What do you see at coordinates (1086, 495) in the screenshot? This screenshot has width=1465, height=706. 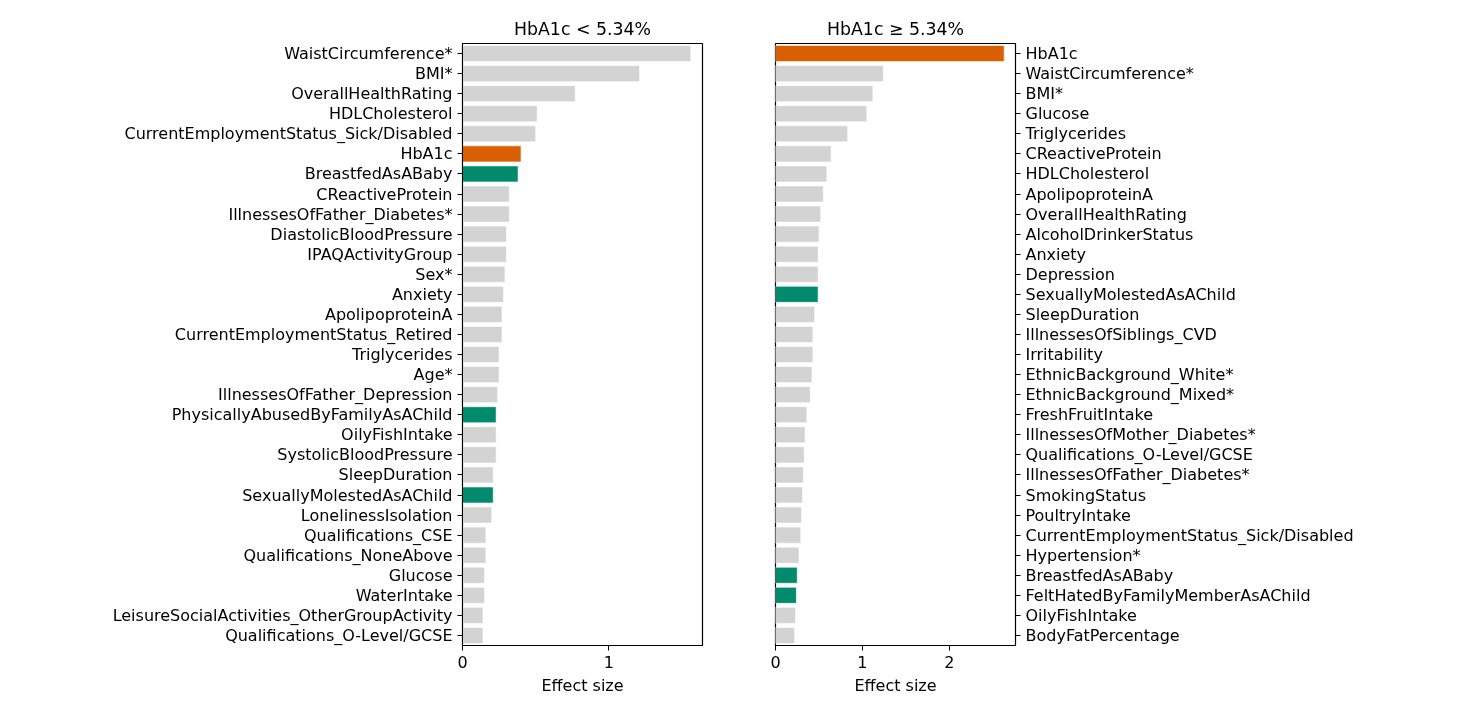 I see `y-tick-label: SmokingStatus` at bounding box center [1086, 495].